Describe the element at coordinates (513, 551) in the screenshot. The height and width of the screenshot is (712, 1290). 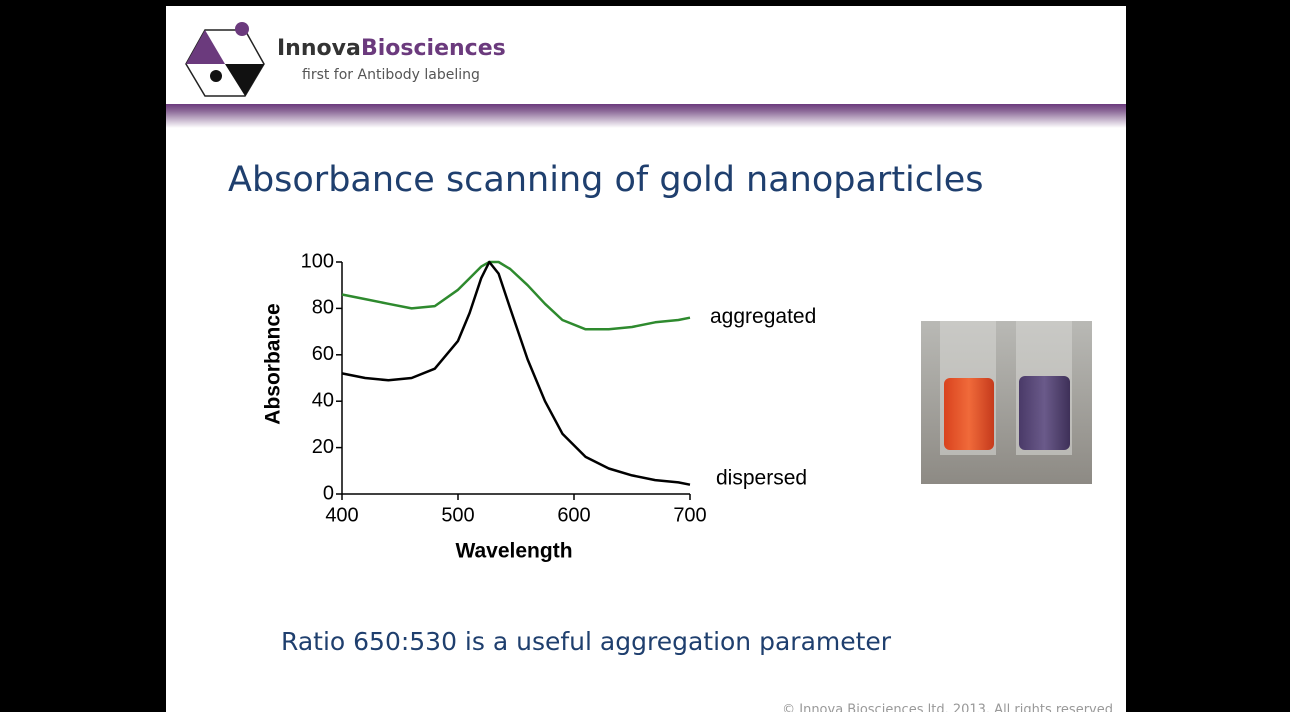
I see `x-axis-label: Wavelength` at that location.